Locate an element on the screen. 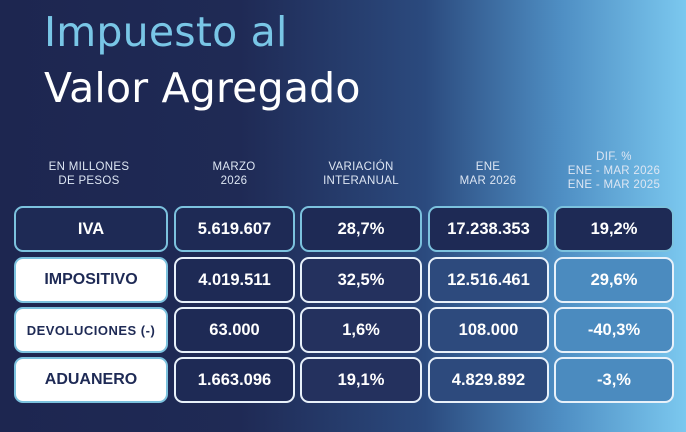 The height and width of the screenshot is (432, 686). header-units-line: EN MILLONES is located at coordinates (89, 167).